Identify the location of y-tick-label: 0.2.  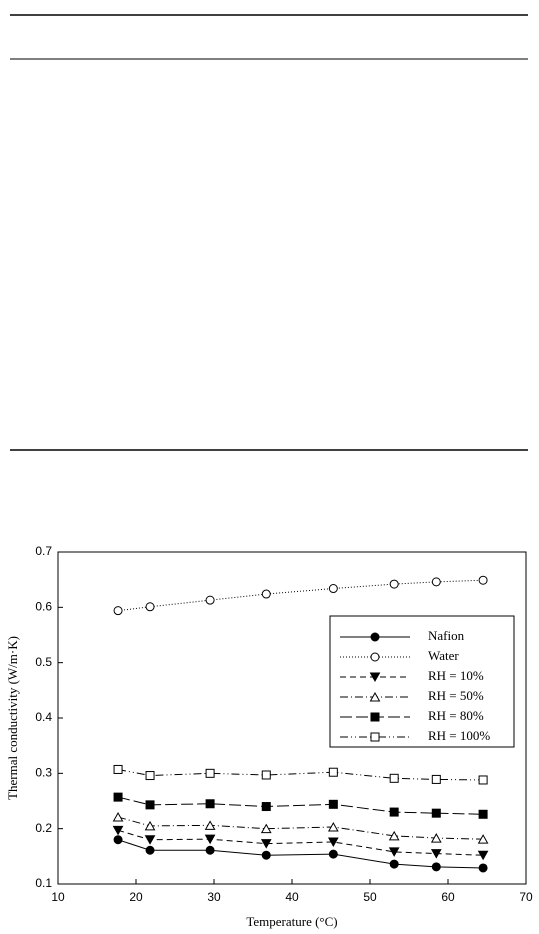
(43, 828).